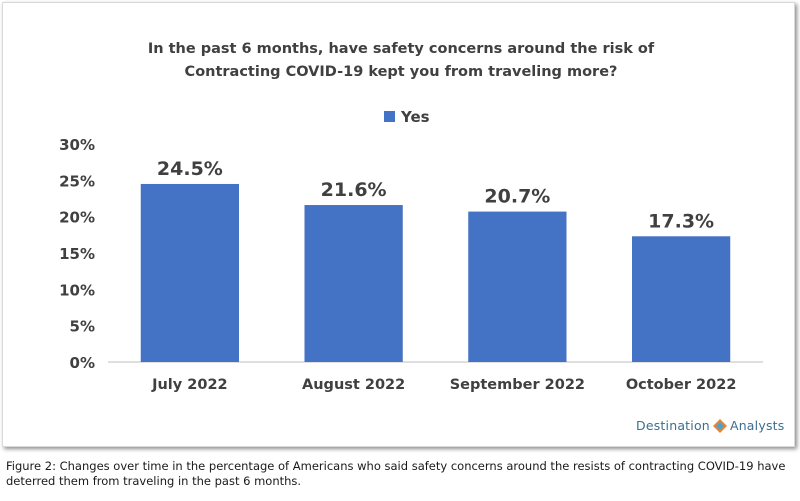 The image size is (800, 501). I want to click on x-tick-label: September 2022, so click(517, 385).